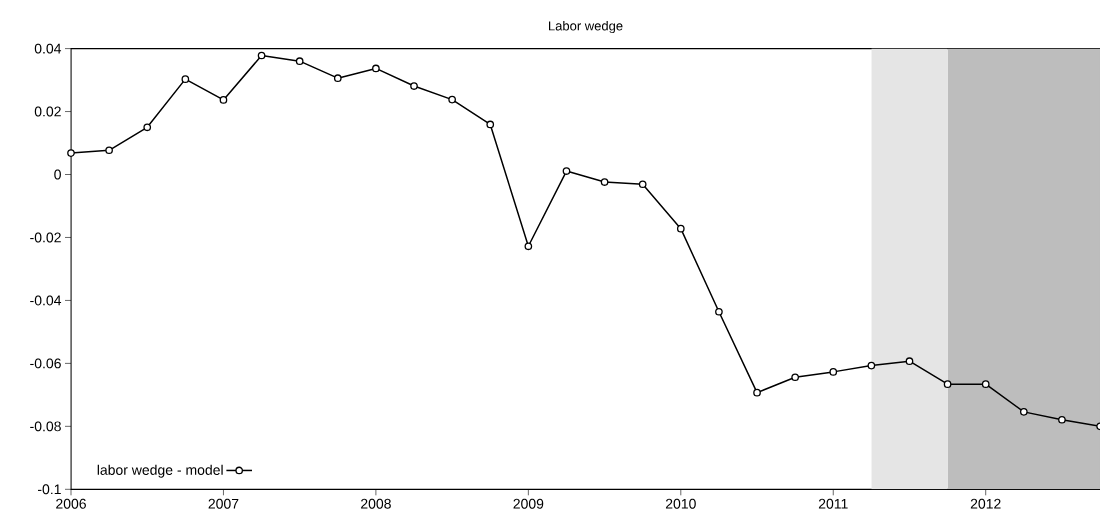 The width and height of the screenshot is (1100, 525). I want to click on x-tick-label: 2006, so click(71, 503).